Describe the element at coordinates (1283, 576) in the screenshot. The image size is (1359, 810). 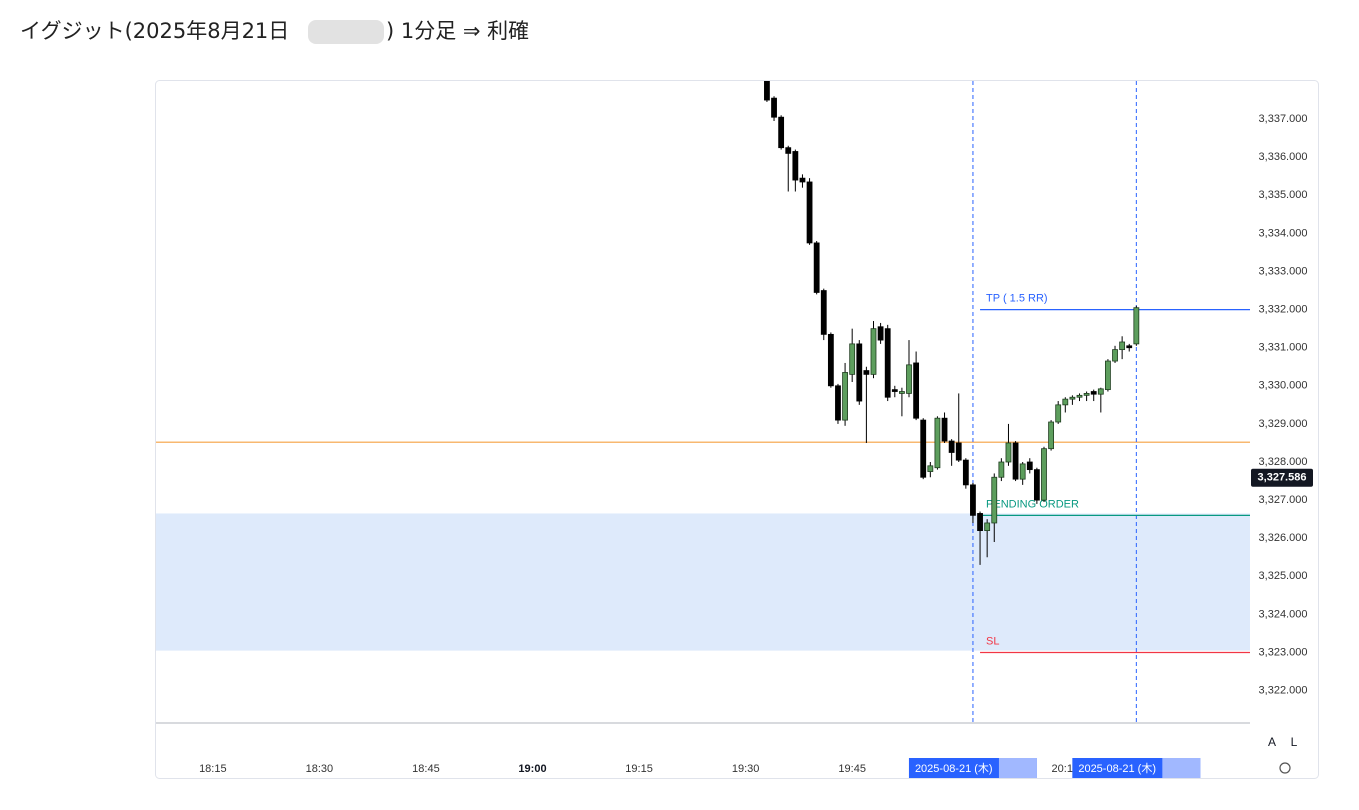
I see `y-tick-label: 3,325.000` at that location.